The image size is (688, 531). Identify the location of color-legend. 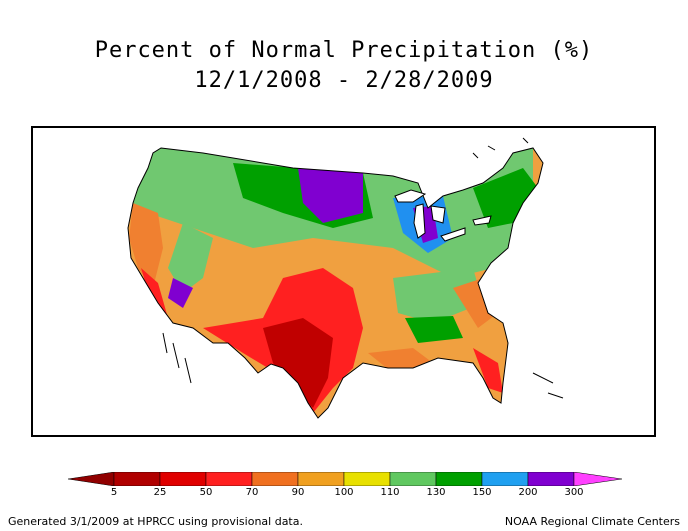
(345, 479).